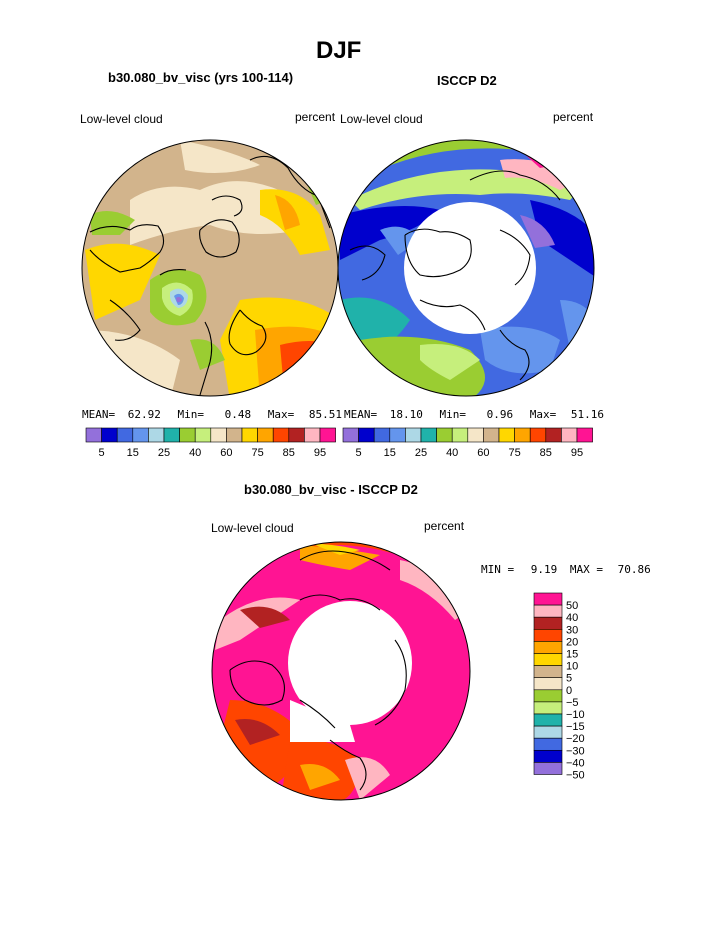 The width and height of the screenshot is (723, 935). What do you see at coordinates (191, 414) in the screenshot?
I see `model-min-label: Min=` at bounding box center [191, 414].